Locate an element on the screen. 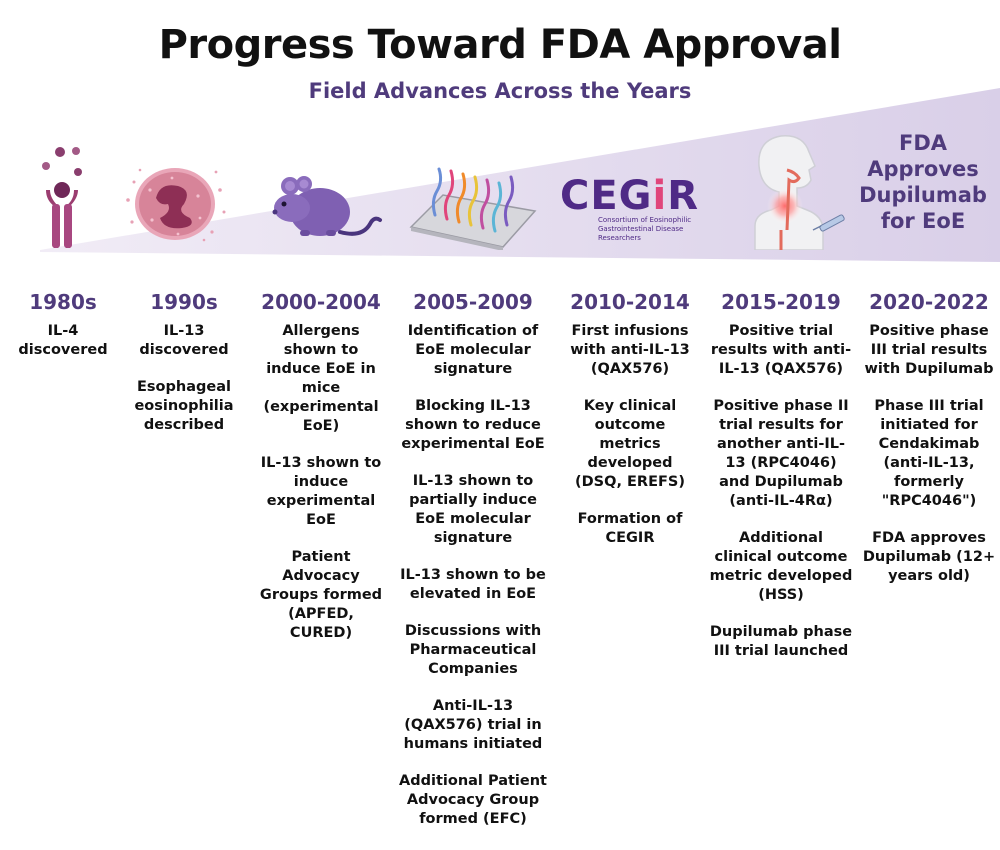 The width and height of the screenshot is (1000, 850). era-year: 2005-2009 is located at coordinates (473, 302).